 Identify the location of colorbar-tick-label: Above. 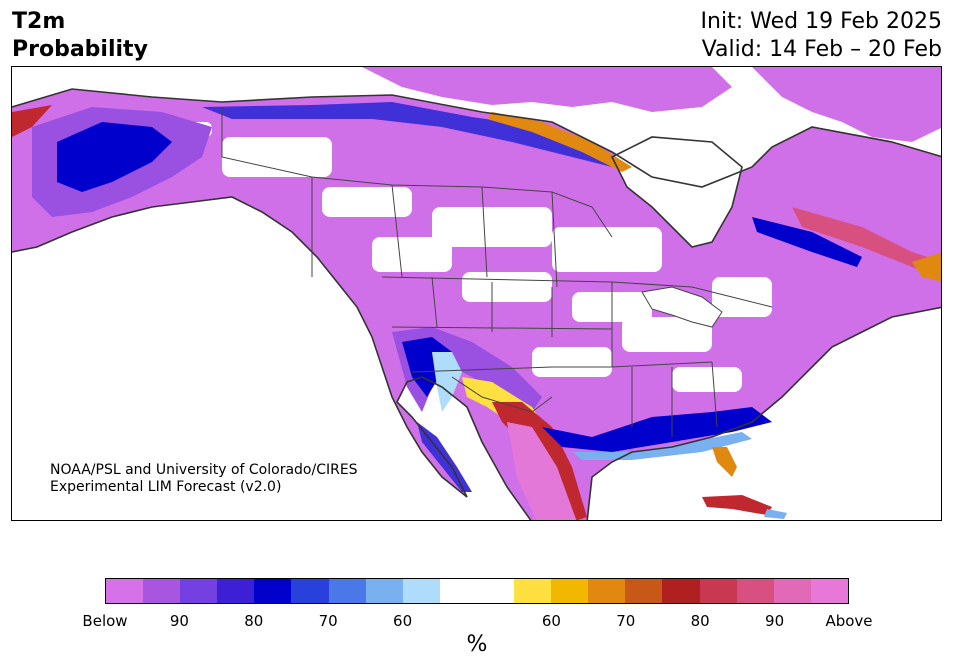
(849, 621).